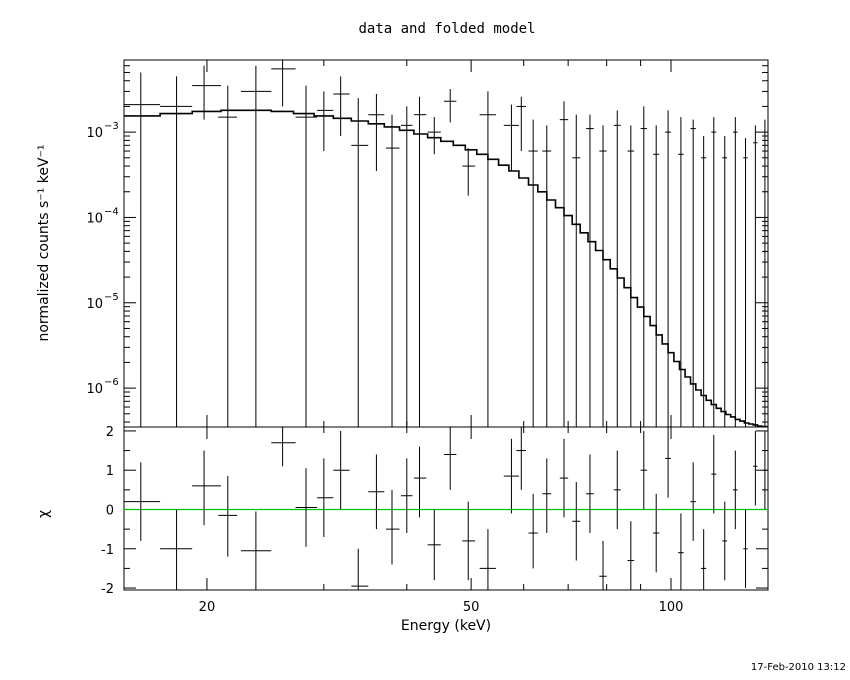 The image size is (850, 680). I want to click on y-tick-exponent: −6, so click(111, 382).